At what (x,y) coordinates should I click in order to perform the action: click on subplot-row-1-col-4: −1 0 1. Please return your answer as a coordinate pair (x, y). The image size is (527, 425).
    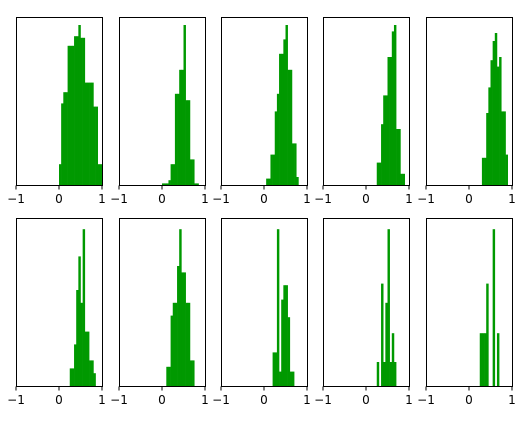
    Looking at the image, I should click on (363, 111).